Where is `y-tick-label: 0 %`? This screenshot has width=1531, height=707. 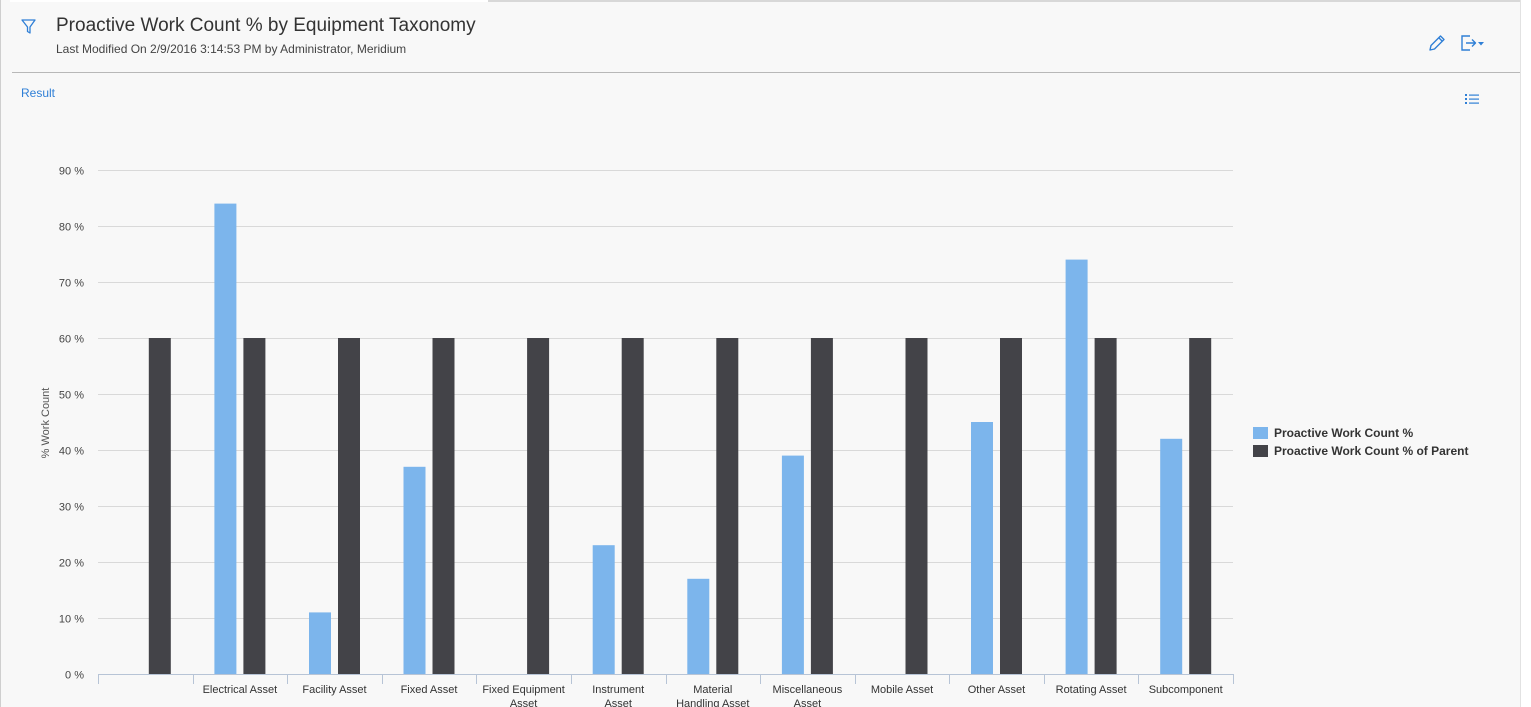
y-tick-label: 0 % is located at coordinates (74, 676).